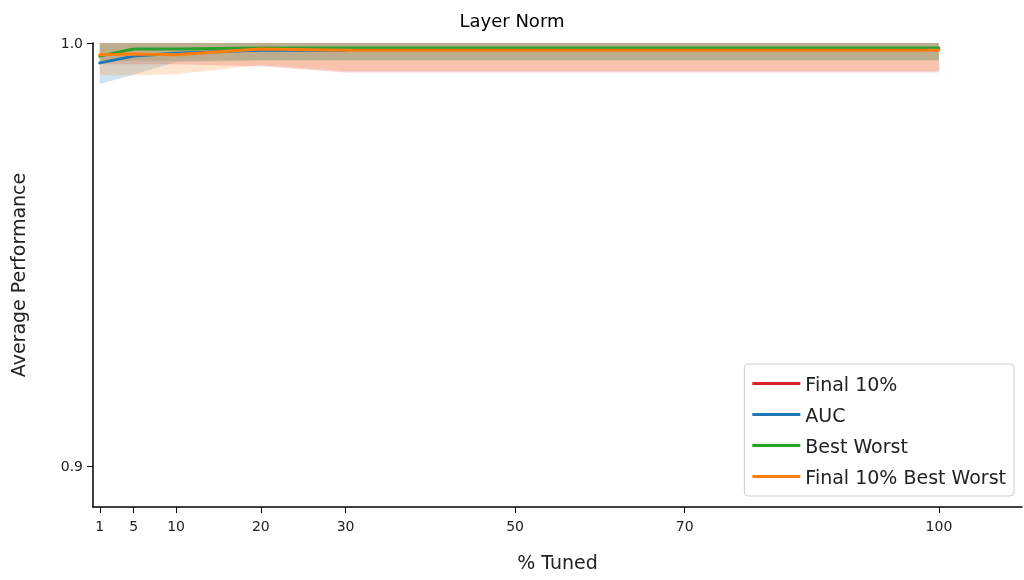 Image resolution: width=1024 pixels, height=580 pixels. I want to click on x-tick-label: 10, so click(176, 526).